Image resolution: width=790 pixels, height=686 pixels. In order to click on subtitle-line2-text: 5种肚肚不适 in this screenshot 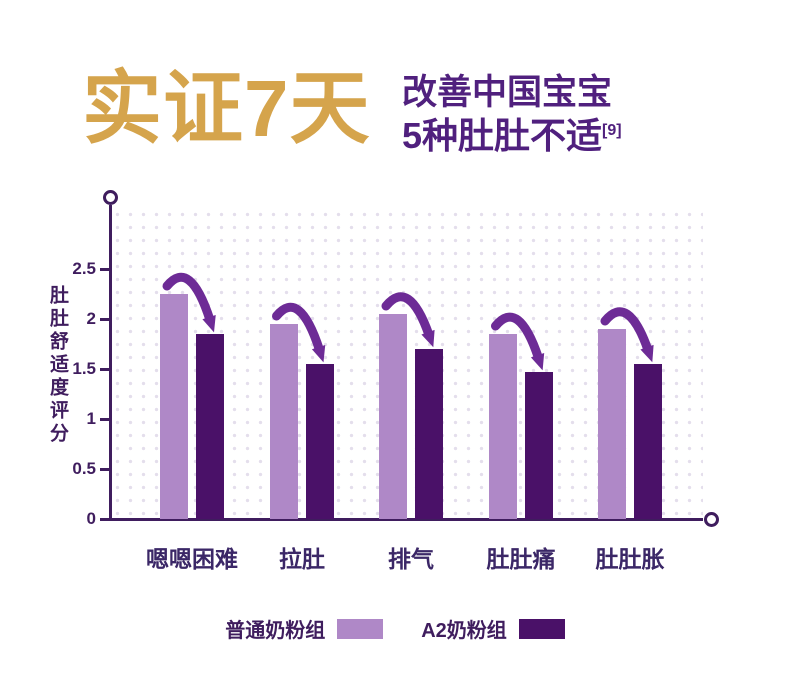, I will do `click(502, 135)`.